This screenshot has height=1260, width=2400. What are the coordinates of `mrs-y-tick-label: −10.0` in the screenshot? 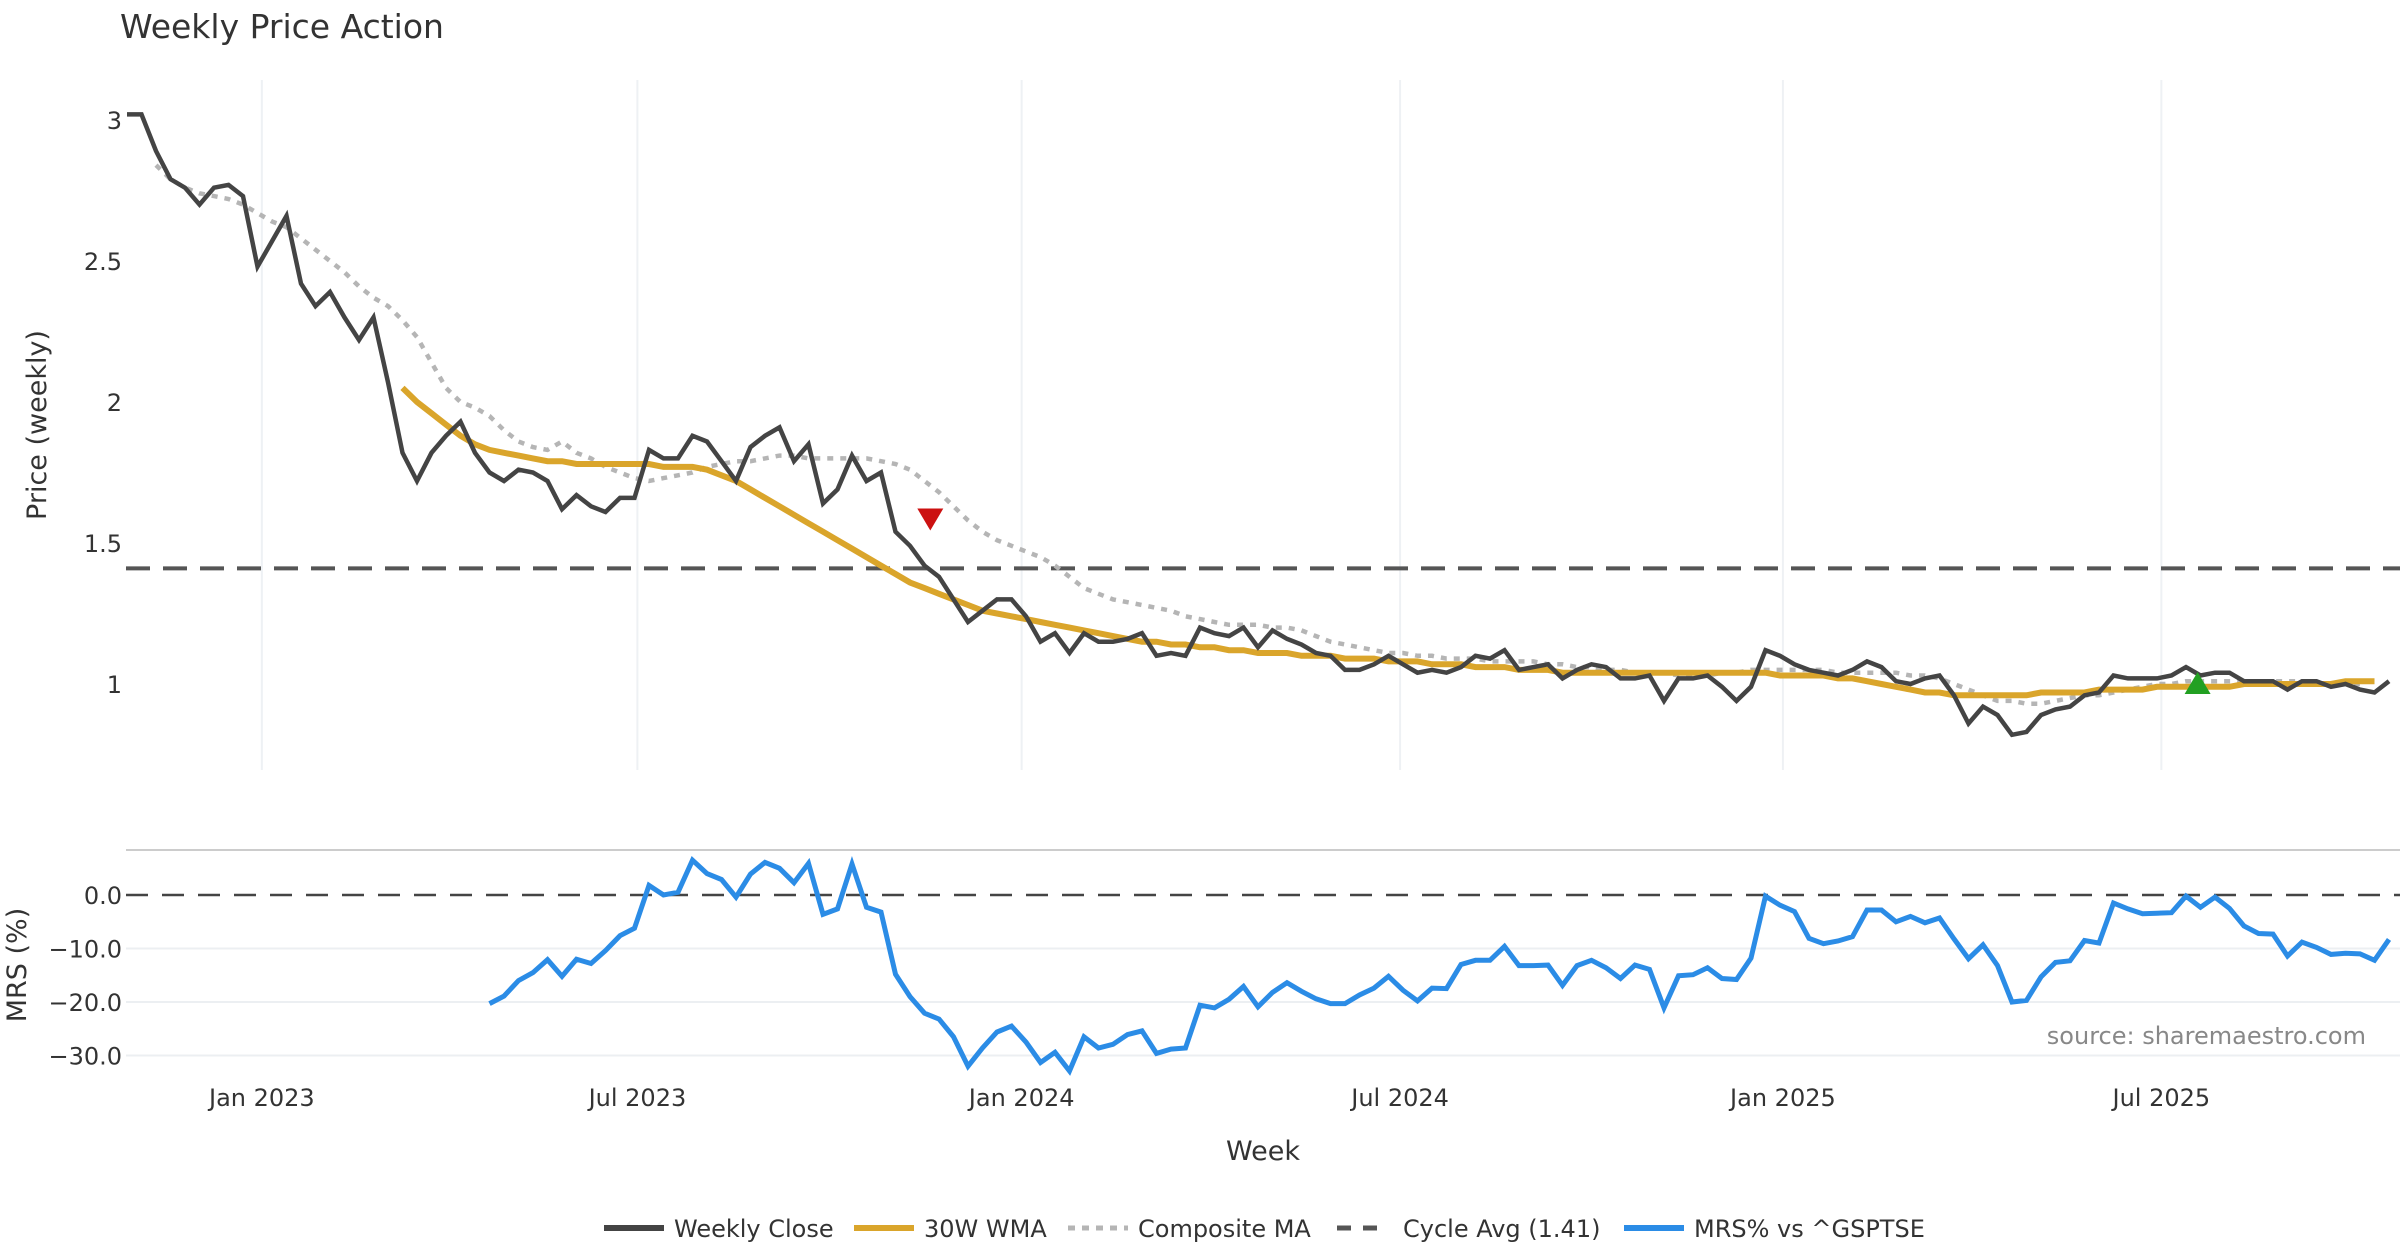 It's located at (85, 950).